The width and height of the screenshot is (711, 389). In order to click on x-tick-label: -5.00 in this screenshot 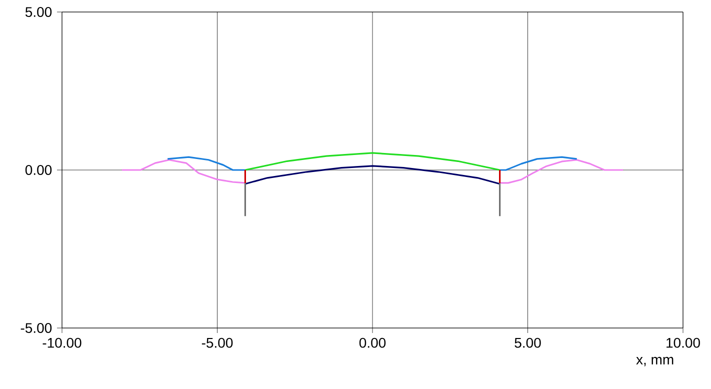, I will do `click(217, 343)`.